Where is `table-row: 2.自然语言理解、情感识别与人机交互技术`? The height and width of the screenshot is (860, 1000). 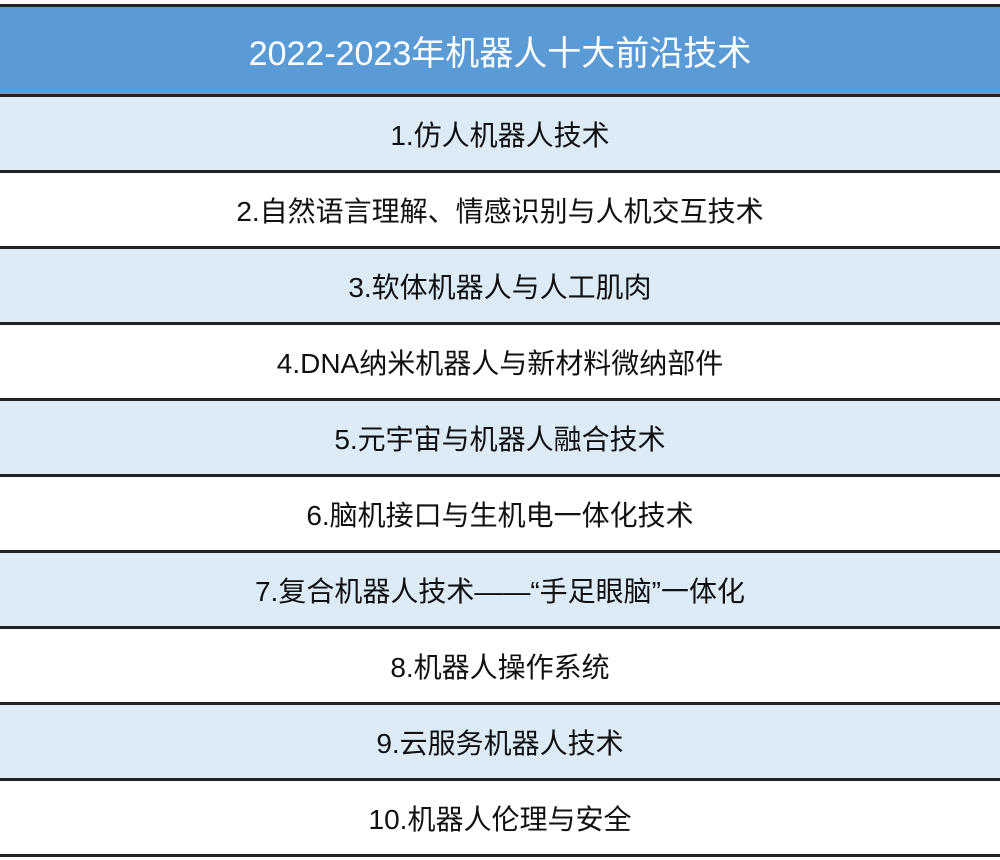 table-row: 2.自然语言理解、情感识别与人机交互技术 is located at coordinates (500, 211).